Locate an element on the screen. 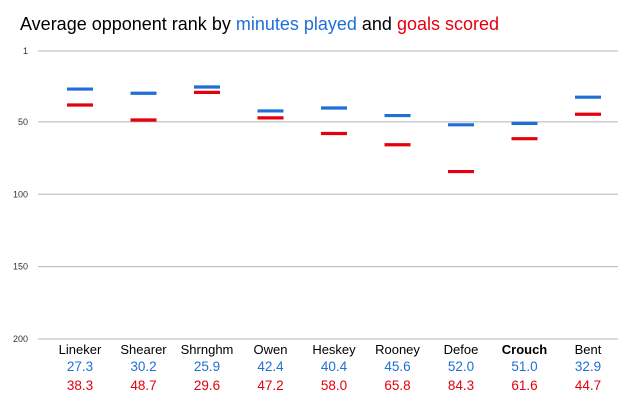  value-label-minutes-played-heskey: 40.4 is located at coordinates (334, 366).